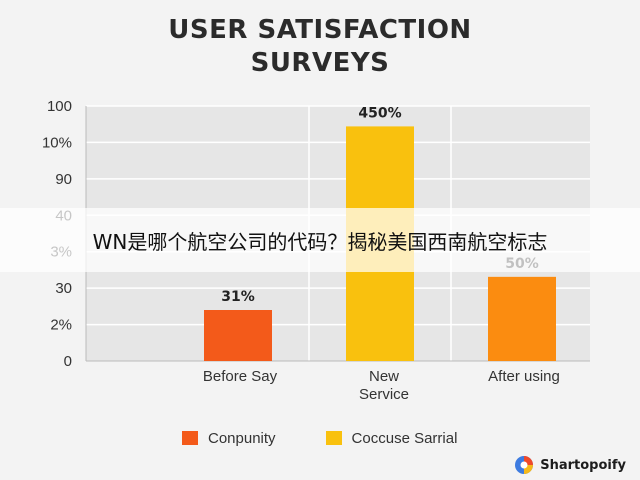  I want to click on y-tick-label: 0, so click(68, 361).